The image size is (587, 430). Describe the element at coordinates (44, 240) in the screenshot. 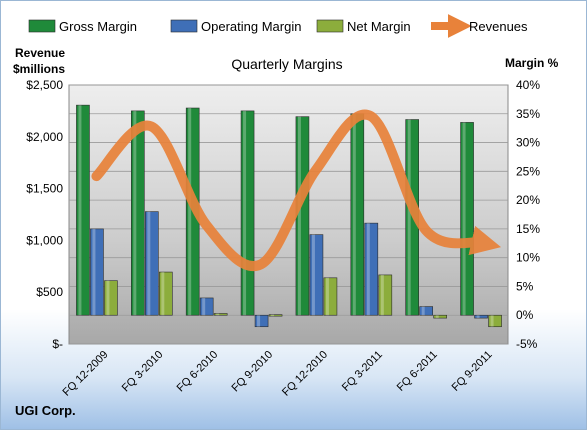

I see `left-tick-label: $1,000` at that location.